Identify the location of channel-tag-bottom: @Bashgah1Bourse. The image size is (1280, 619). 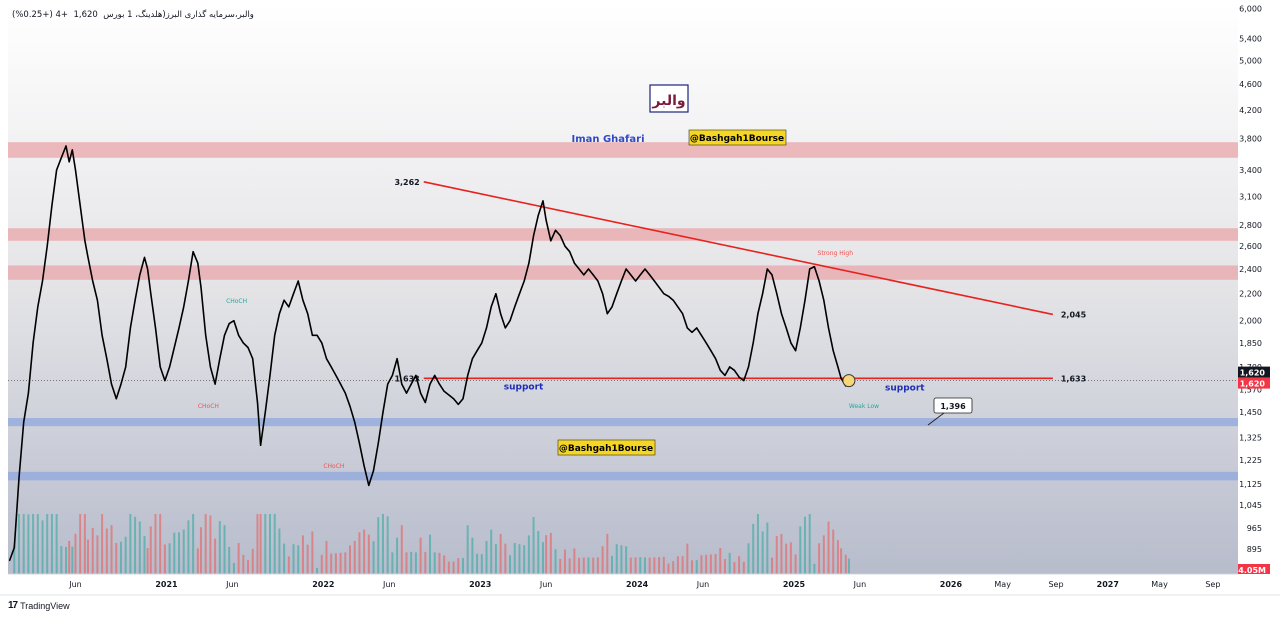
(606, 449).